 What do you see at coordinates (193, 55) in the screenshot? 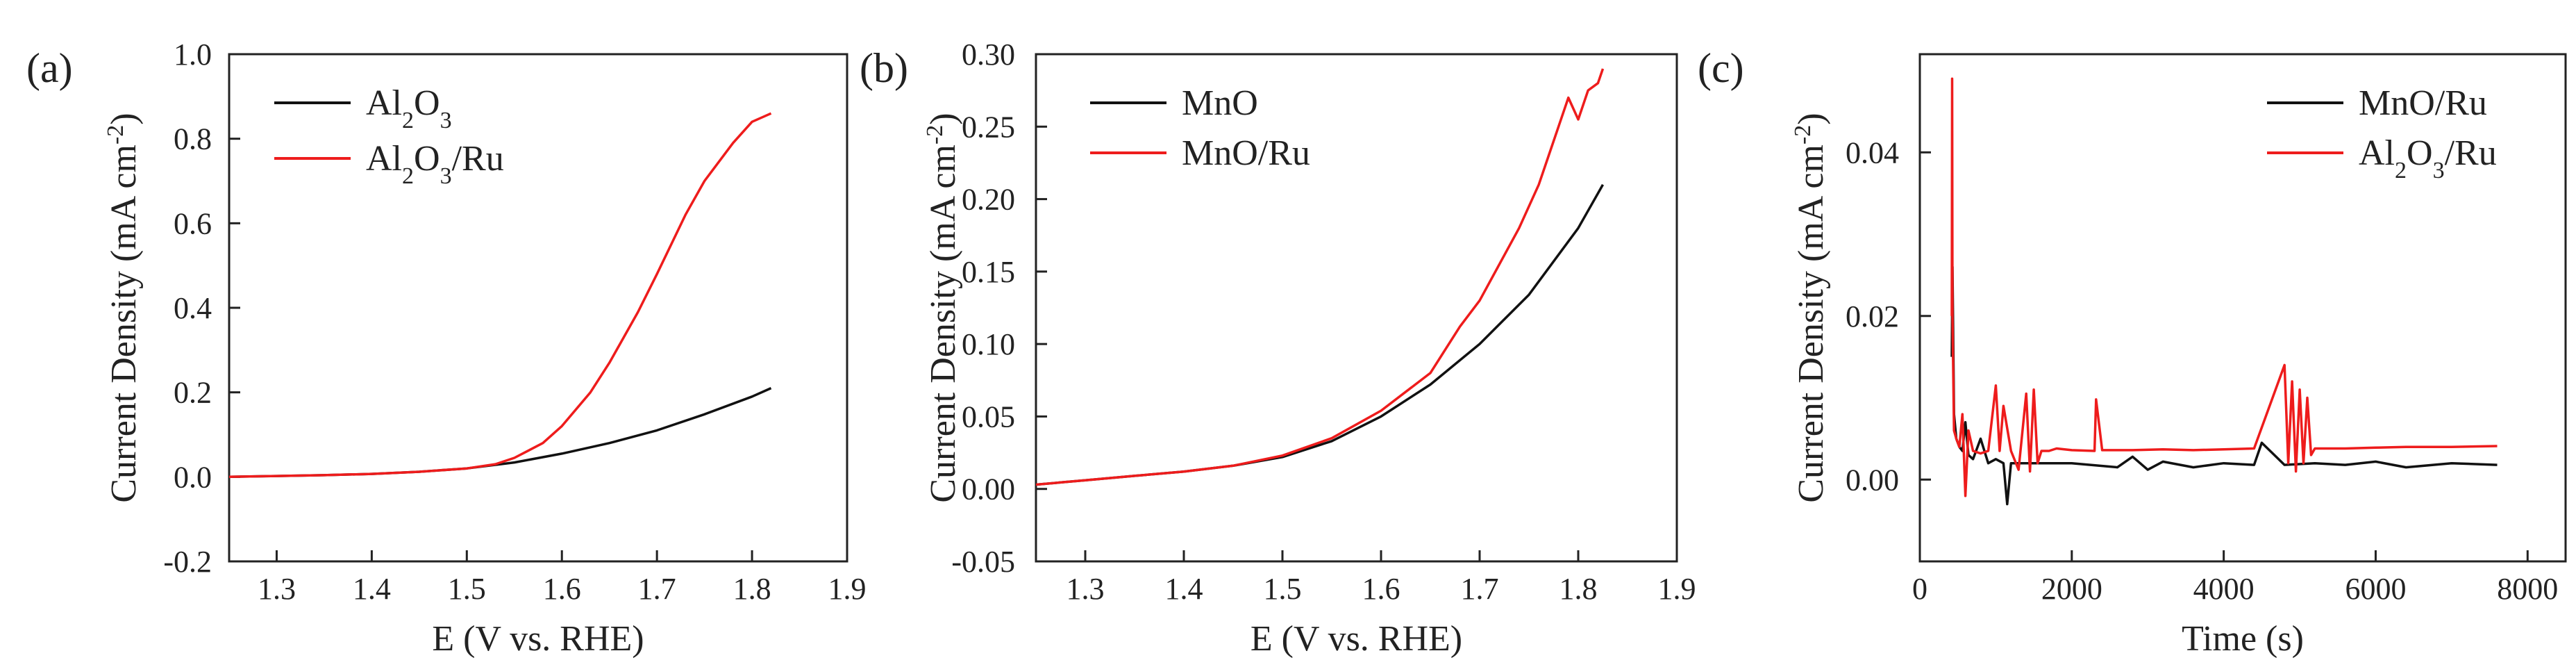
I see `y-tick-label: 1.0` at bounding box center [193, 55].